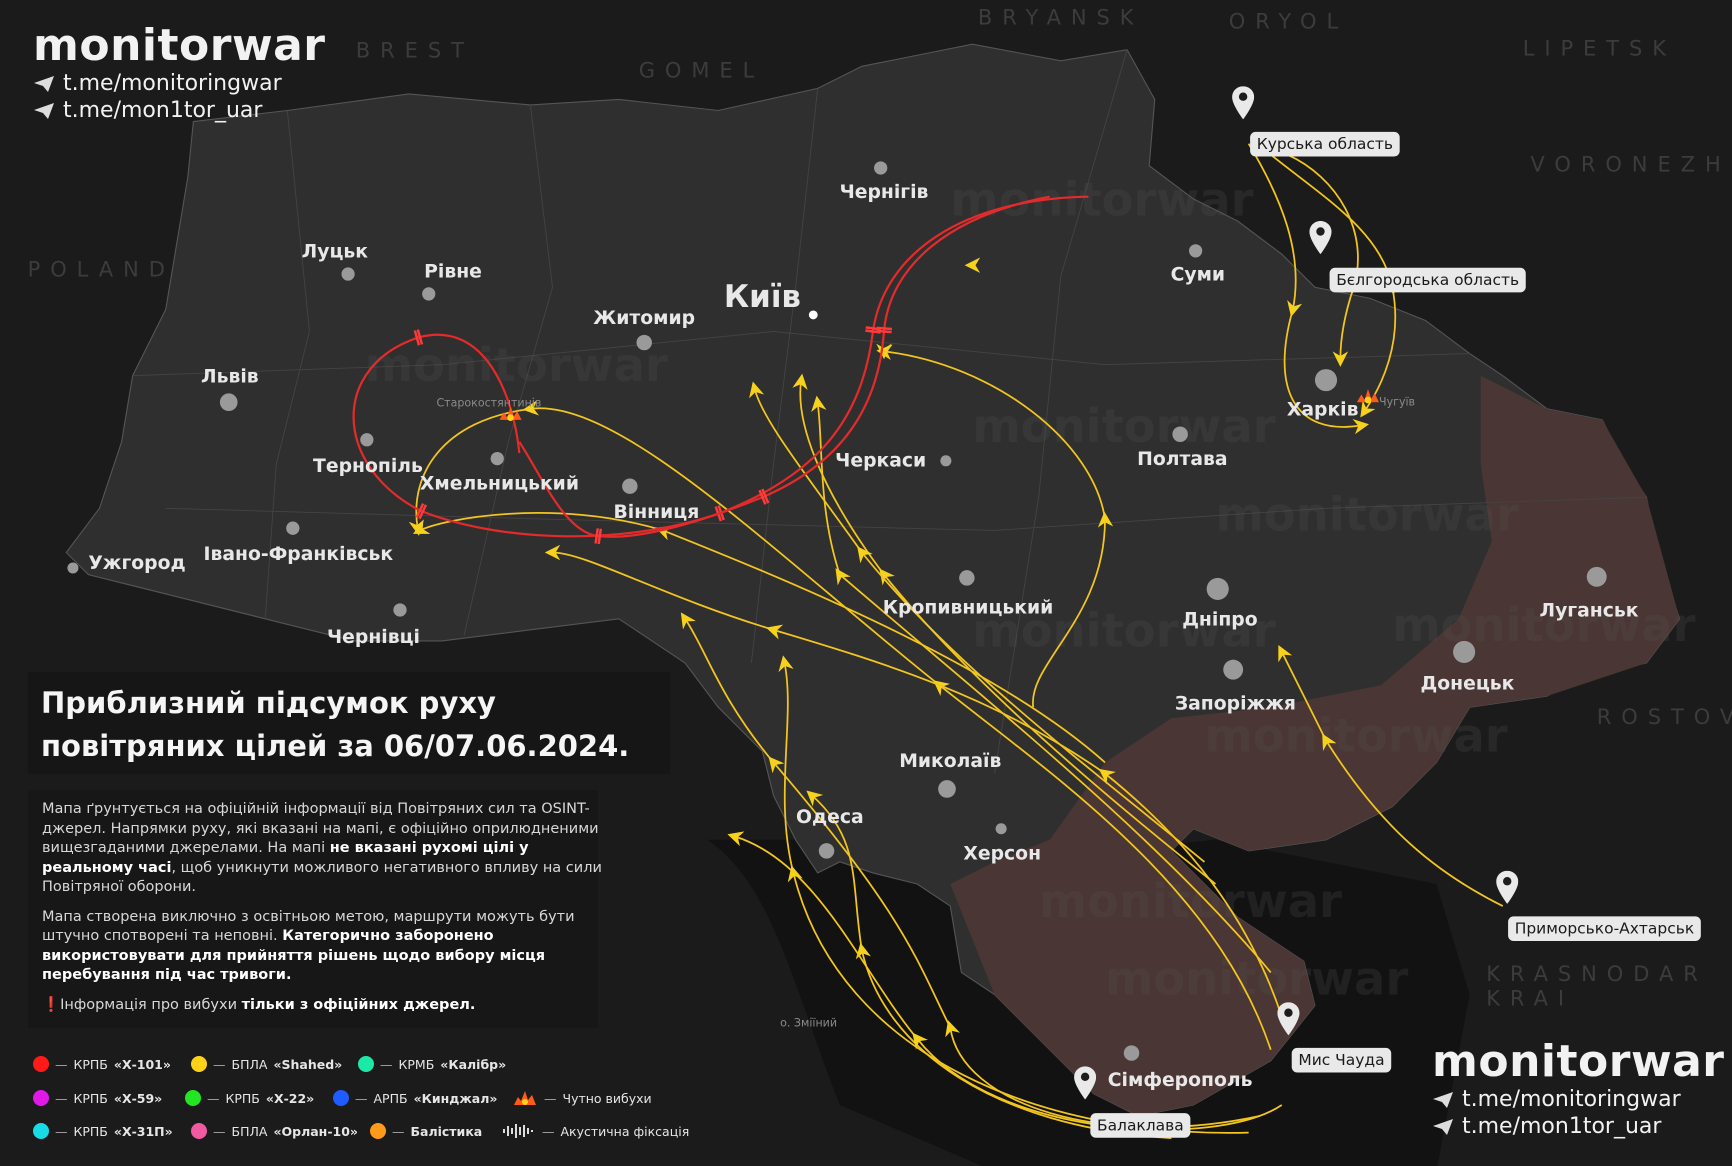 The image size is (1732, 1166). What do you see at coordinates (1630, 164) in the screenshot?
I see `region-label: VORONEZH` at bounding box center [1630, 164].